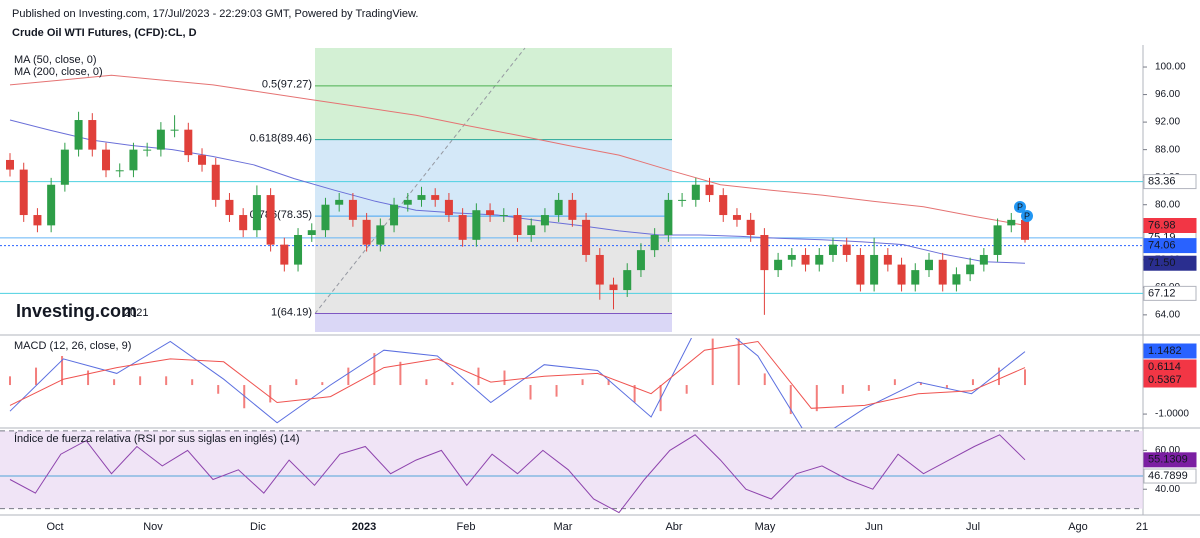 Image resolution: width=1200 pixels, height=538 pixels. I want to click on symbol-title: Crude Oil WTI Futures, (CFD):CL, D, so click(104, 33).